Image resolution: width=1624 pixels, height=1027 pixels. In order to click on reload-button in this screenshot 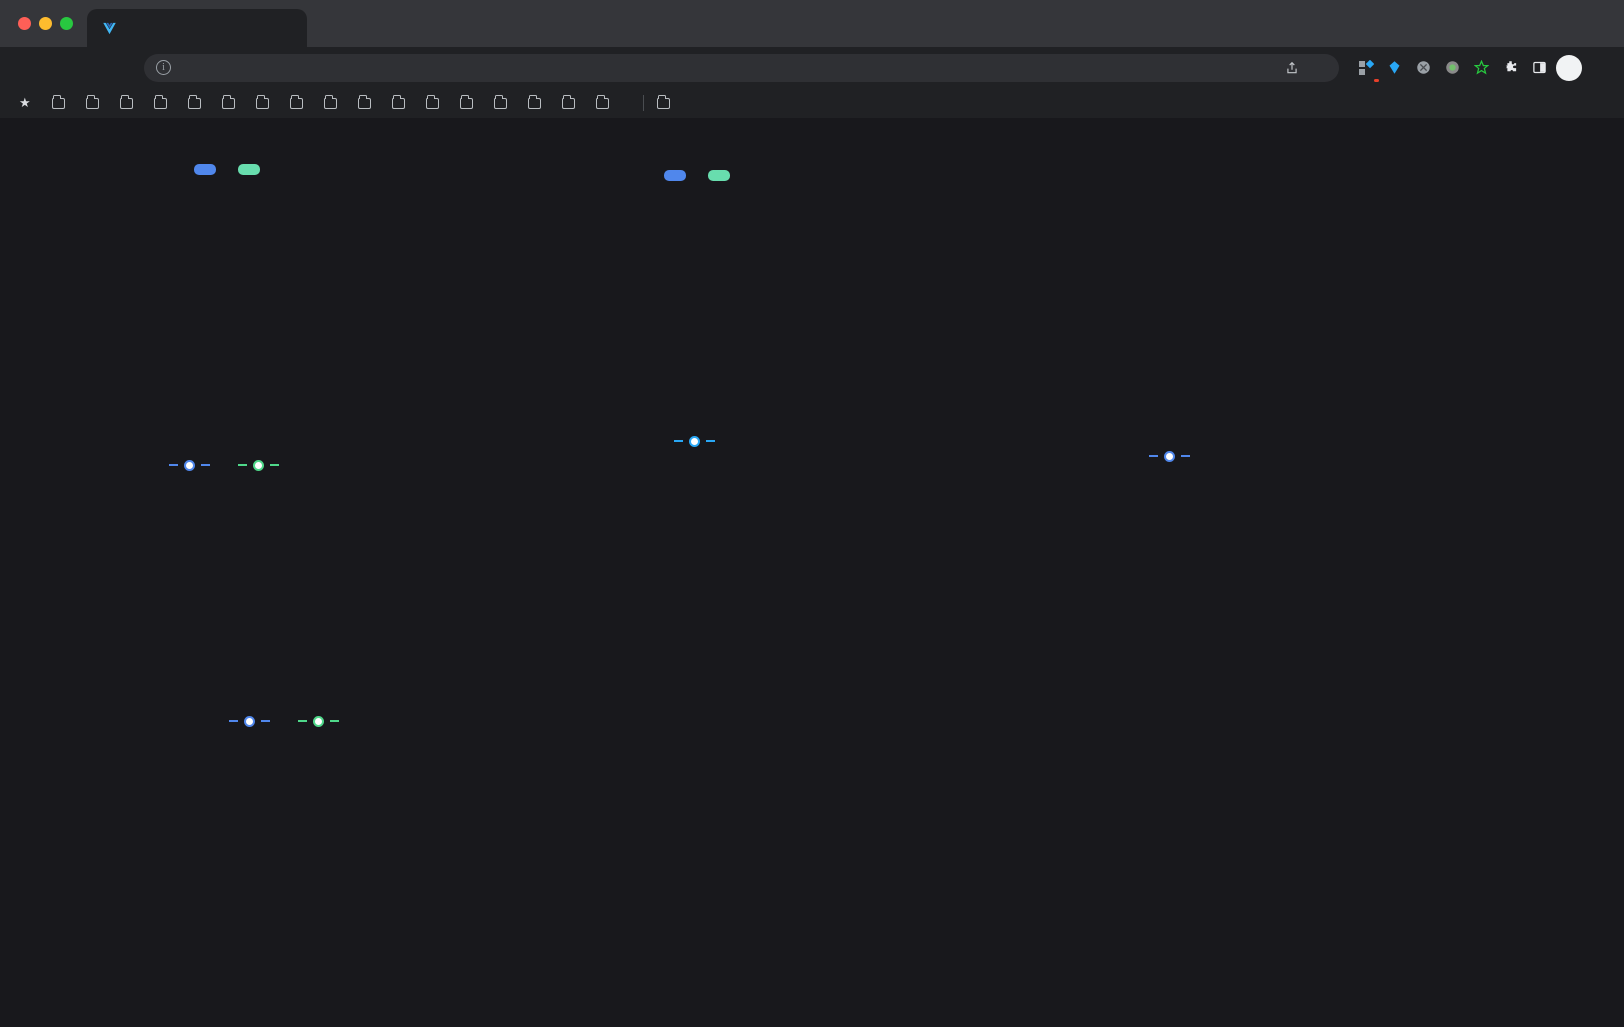, I will do `click(87, 68)`.